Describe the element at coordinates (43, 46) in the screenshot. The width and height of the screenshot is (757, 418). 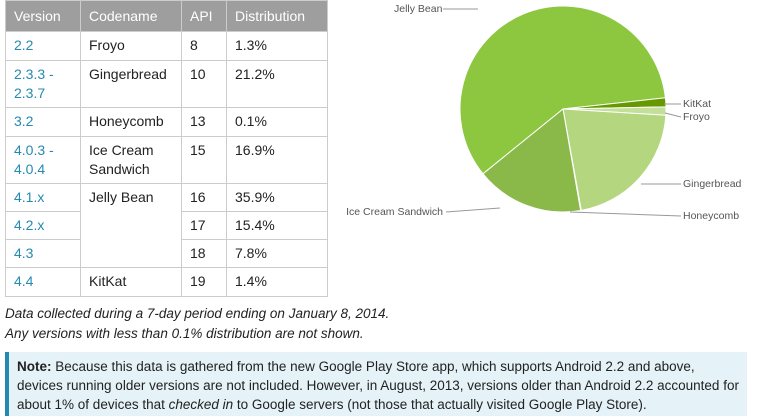
I see `table-cell: 2.2` at that location.